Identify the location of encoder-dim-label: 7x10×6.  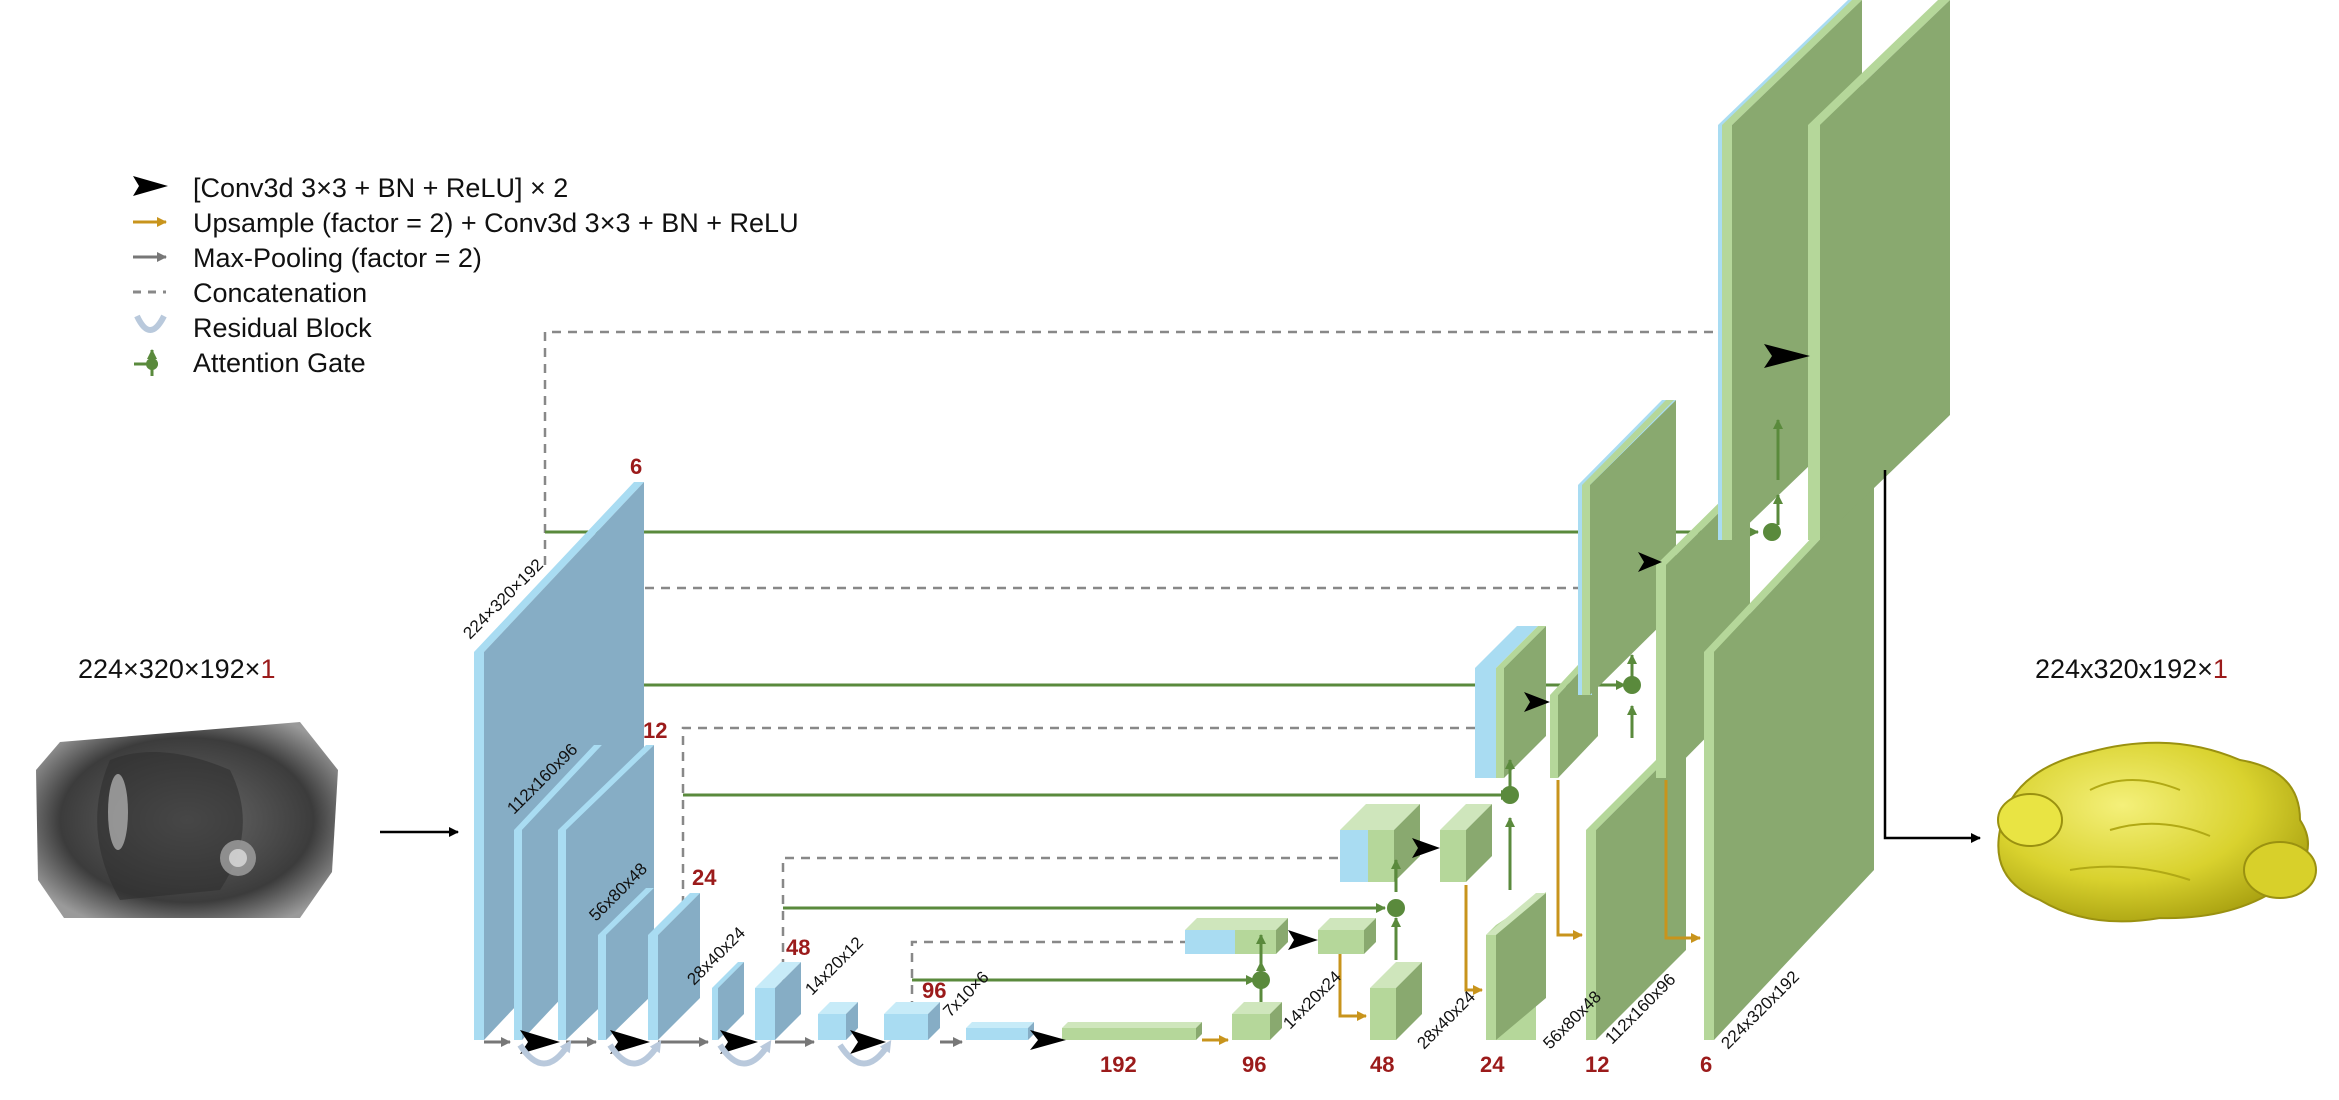
(965, 994).